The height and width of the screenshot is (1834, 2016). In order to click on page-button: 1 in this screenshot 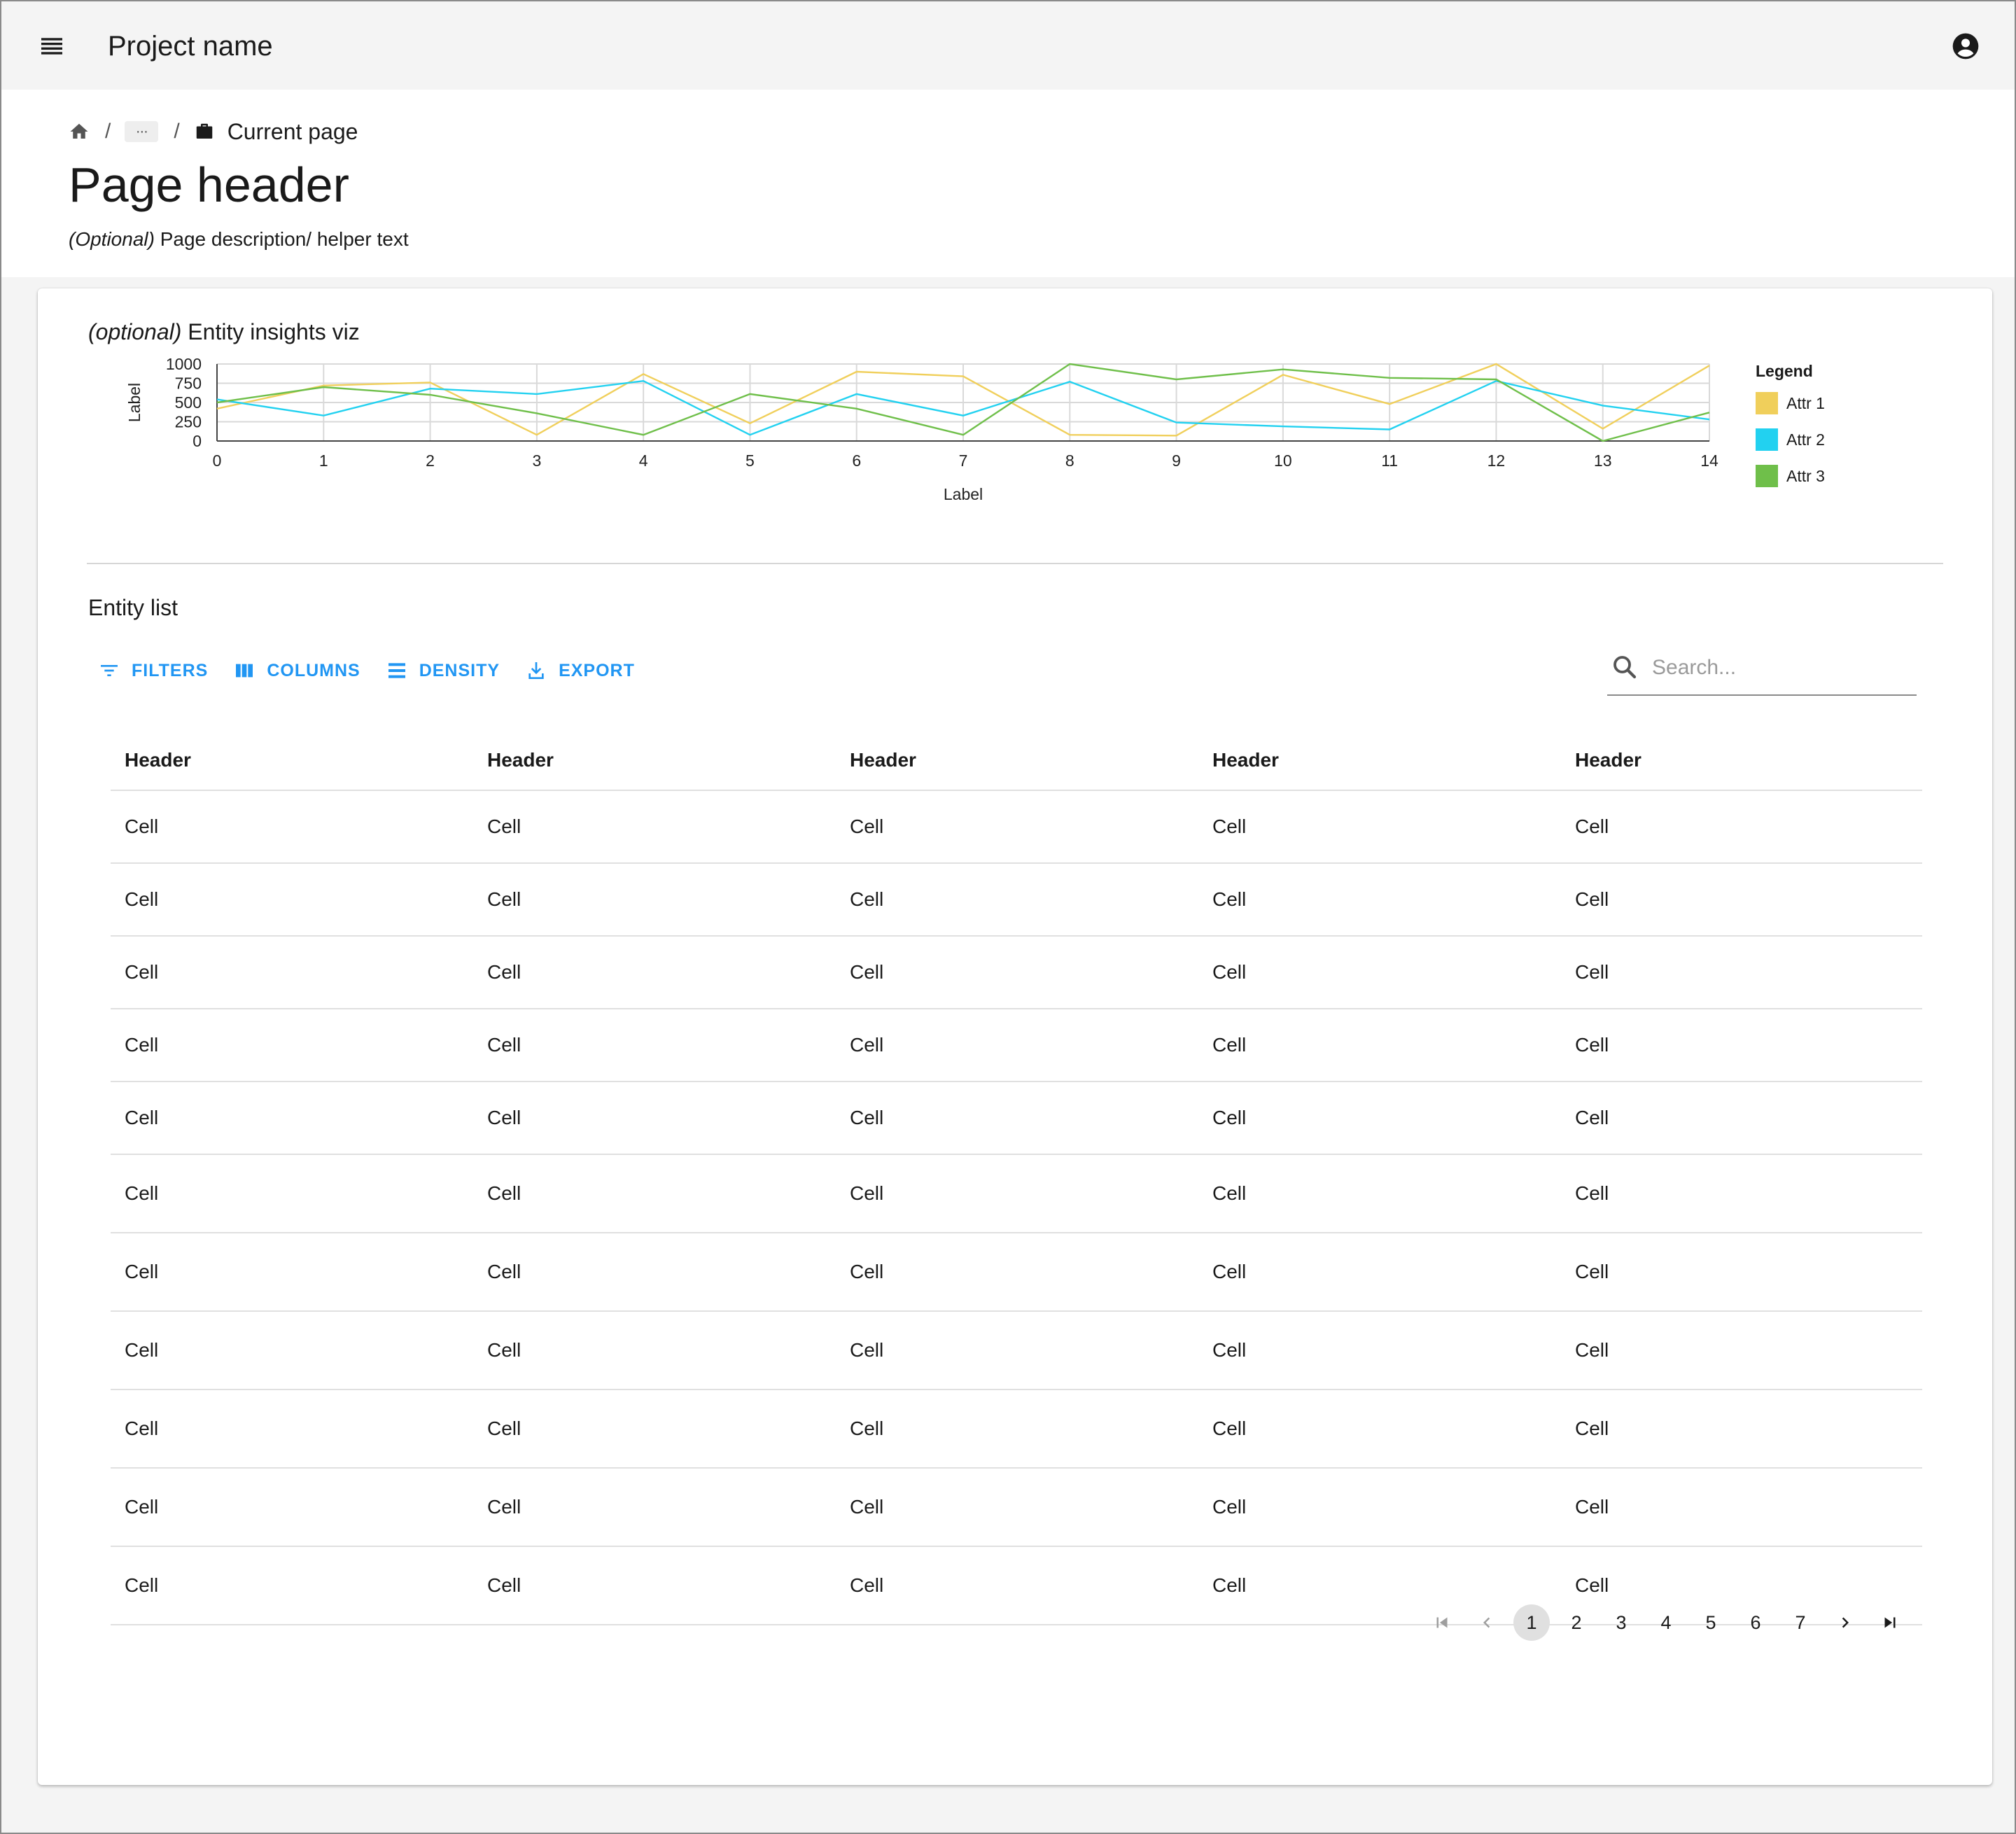, I will do `click(1531, 1622)`.